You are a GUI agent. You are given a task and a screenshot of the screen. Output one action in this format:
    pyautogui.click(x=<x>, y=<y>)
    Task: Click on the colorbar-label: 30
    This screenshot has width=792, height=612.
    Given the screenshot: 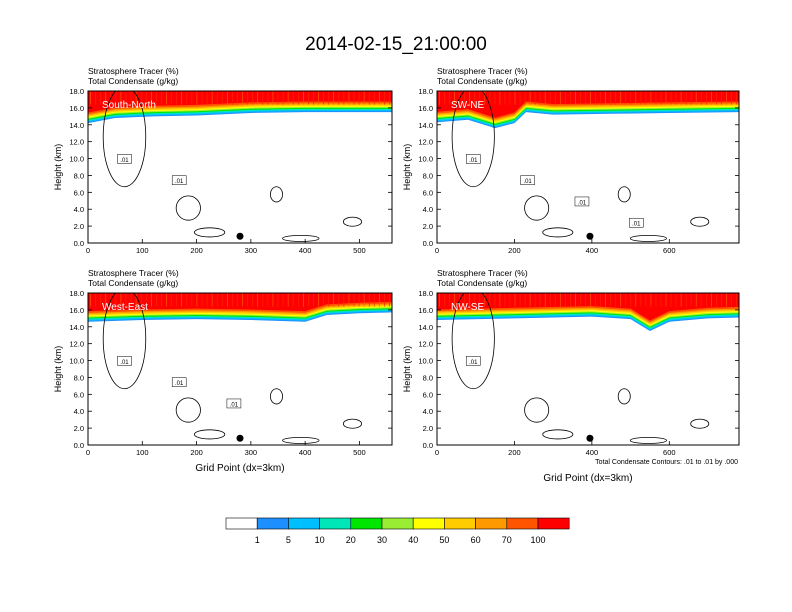 What is the action you would take?
    pyautogui.click(x=382, y=540)
    